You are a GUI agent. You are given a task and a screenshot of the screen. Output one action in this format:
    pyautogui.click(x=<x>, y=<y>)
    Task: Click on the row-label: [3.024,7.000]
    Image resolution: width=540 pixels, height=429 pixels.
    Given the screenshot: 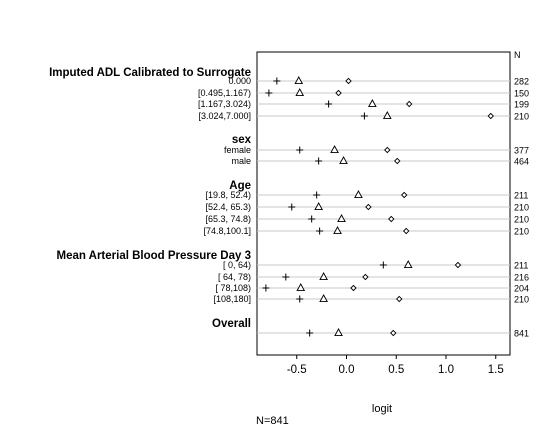 What is the action you would take?
    pyautogui.click(x=224, y=116)
    